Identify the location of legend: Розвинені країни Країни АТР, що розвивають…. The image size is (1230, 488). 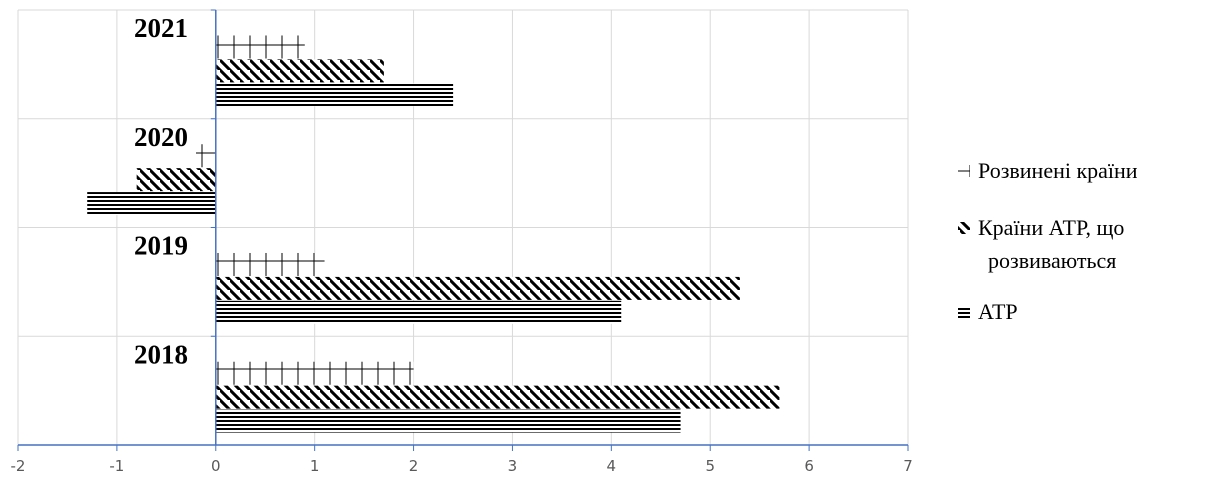
(1048, 241).